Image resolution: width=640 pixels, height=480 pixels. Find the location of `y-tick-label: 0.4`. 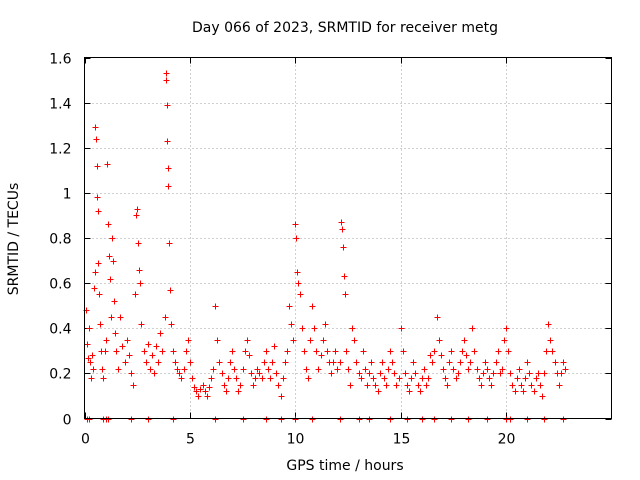

y-tick-label: 0.4 is located at coordinates (60, 330).